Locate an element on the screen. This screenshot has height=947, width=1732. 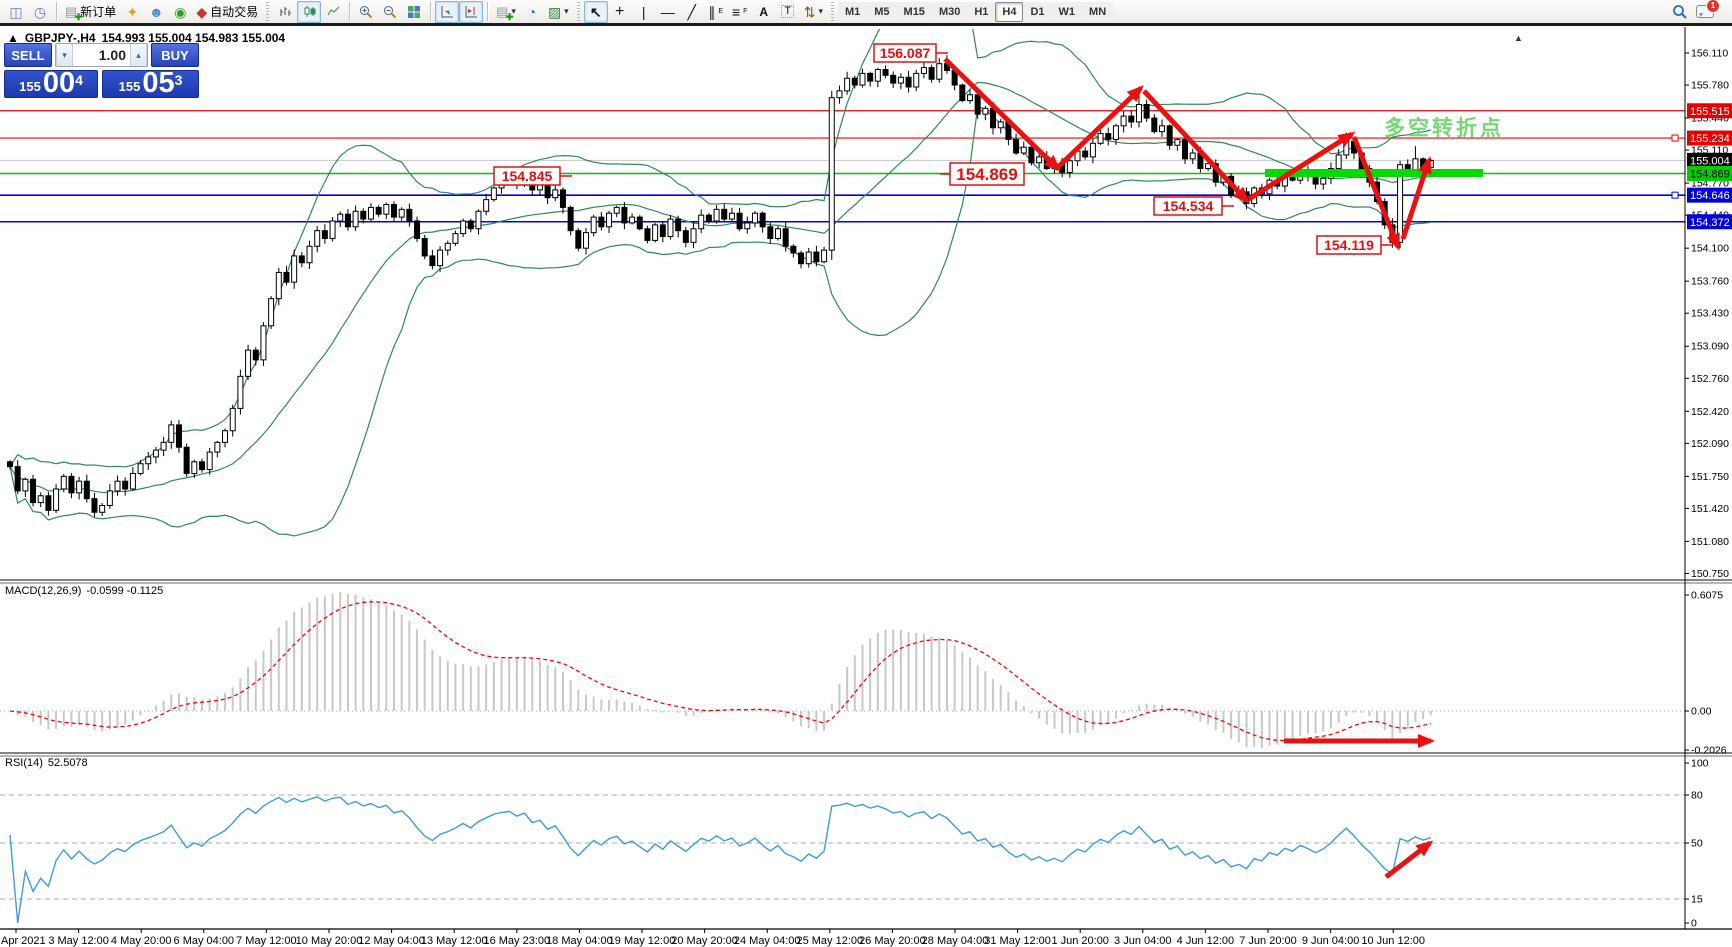
text-tool-button: A is located at coordinates (764, 12).